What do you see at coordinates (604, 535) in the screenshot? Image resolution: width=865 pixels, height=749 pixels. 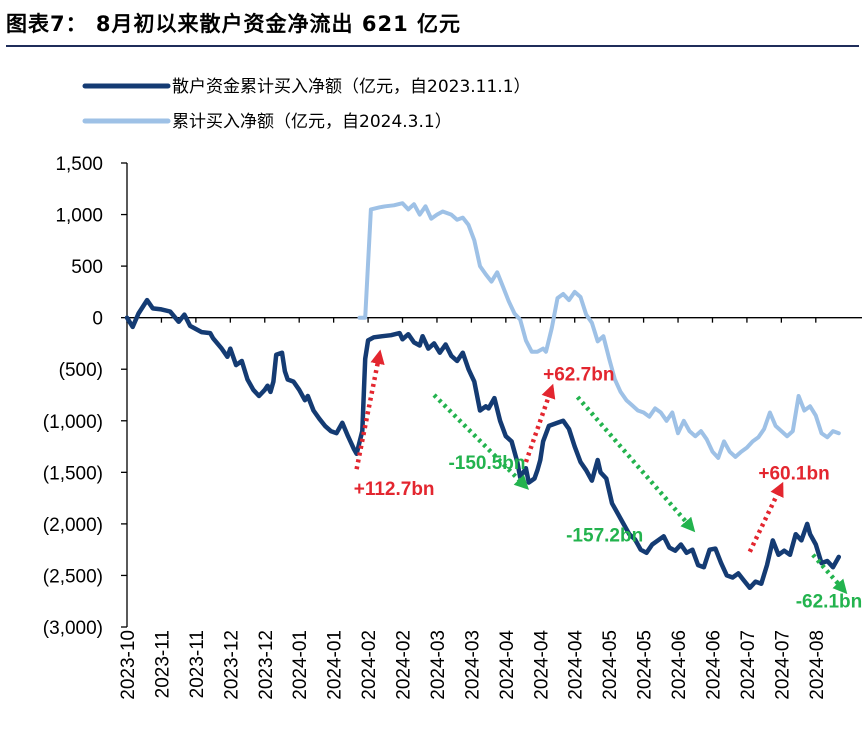 I see `annotation-label-4: -157.2bn` at bounding box center [604, 535].